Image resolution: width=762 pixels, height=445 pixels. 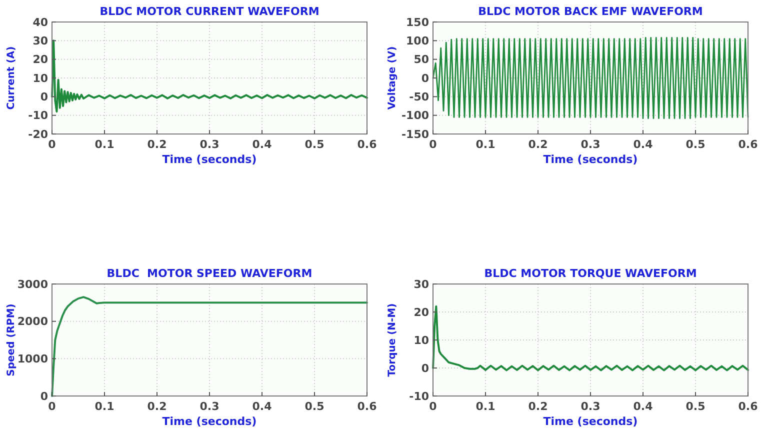 What do you see at coordinates (209, 273) in the screenshot?
I see `chart-title: BLDC MOTOR SPEED WAVEFORM` at bounding box center [209, 273].